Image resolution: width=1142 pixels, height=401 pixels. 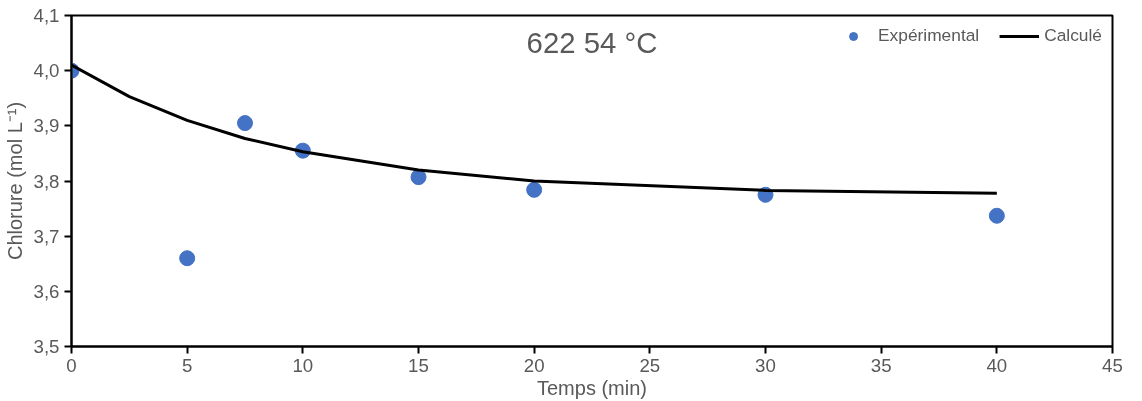 I want to click on y-axis-title: Chlorure (mol L⁻¹), so click(x=14, y=181).